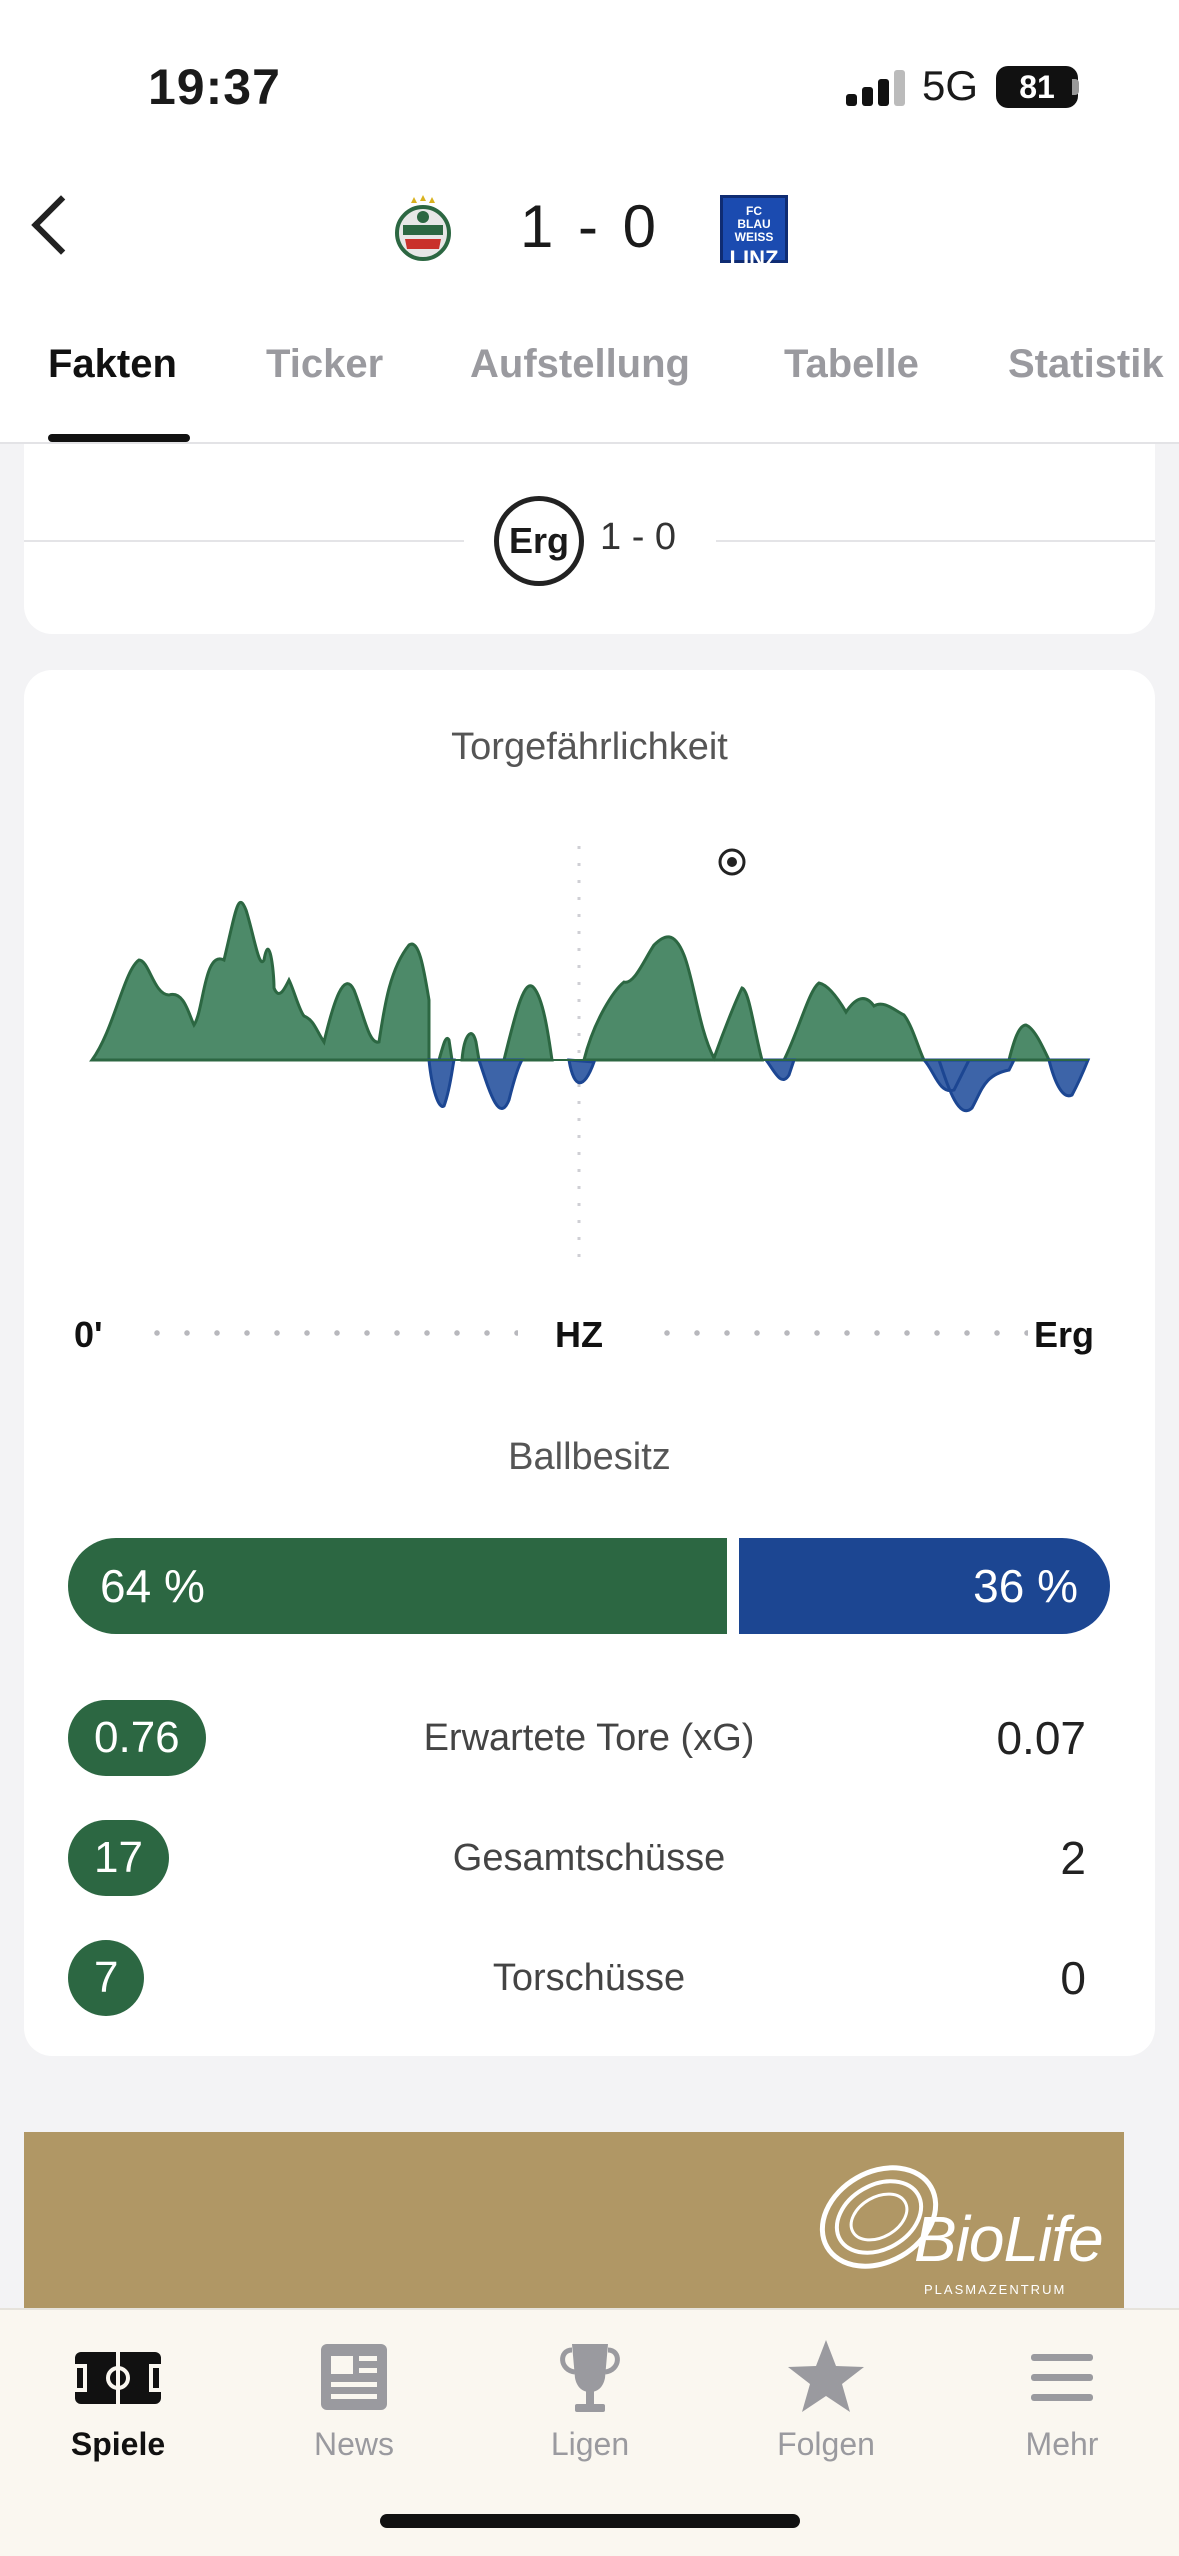 The height and width of the screenshot is (2556, 1179). Describe the element at coordinates (876, 88) in the screenshot. I see `signal-icon` at that location.